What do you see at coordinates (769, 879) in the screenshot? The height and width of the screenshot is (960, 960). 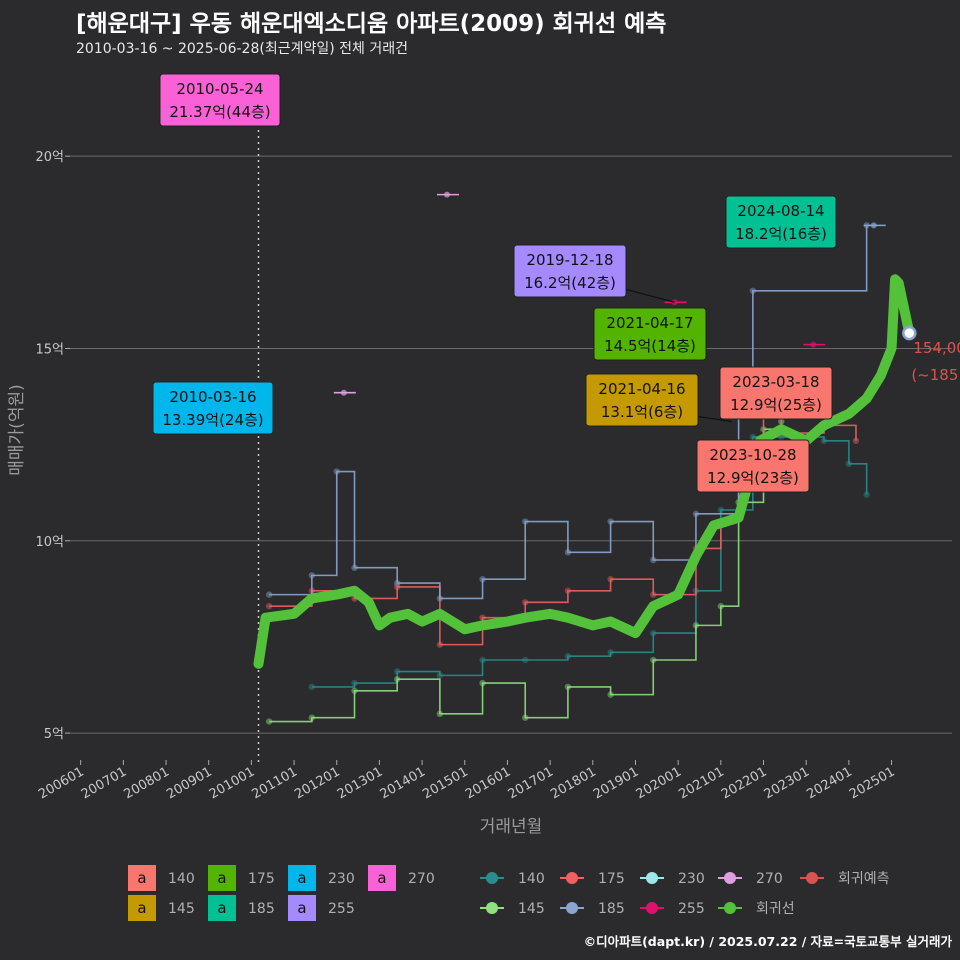 I see `legend-line-label: 270` at bounding box center [769, 879].